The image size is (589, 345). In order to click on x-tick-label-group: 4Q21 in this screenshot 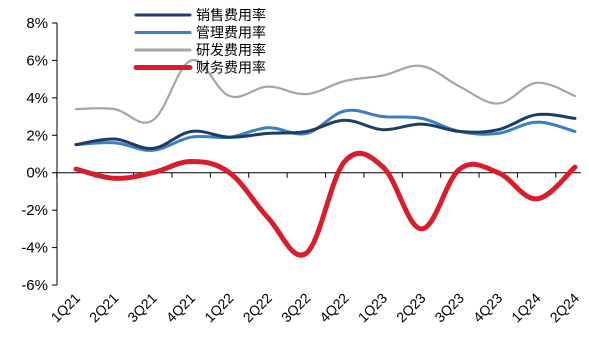, I will do `click(181, 308)`.